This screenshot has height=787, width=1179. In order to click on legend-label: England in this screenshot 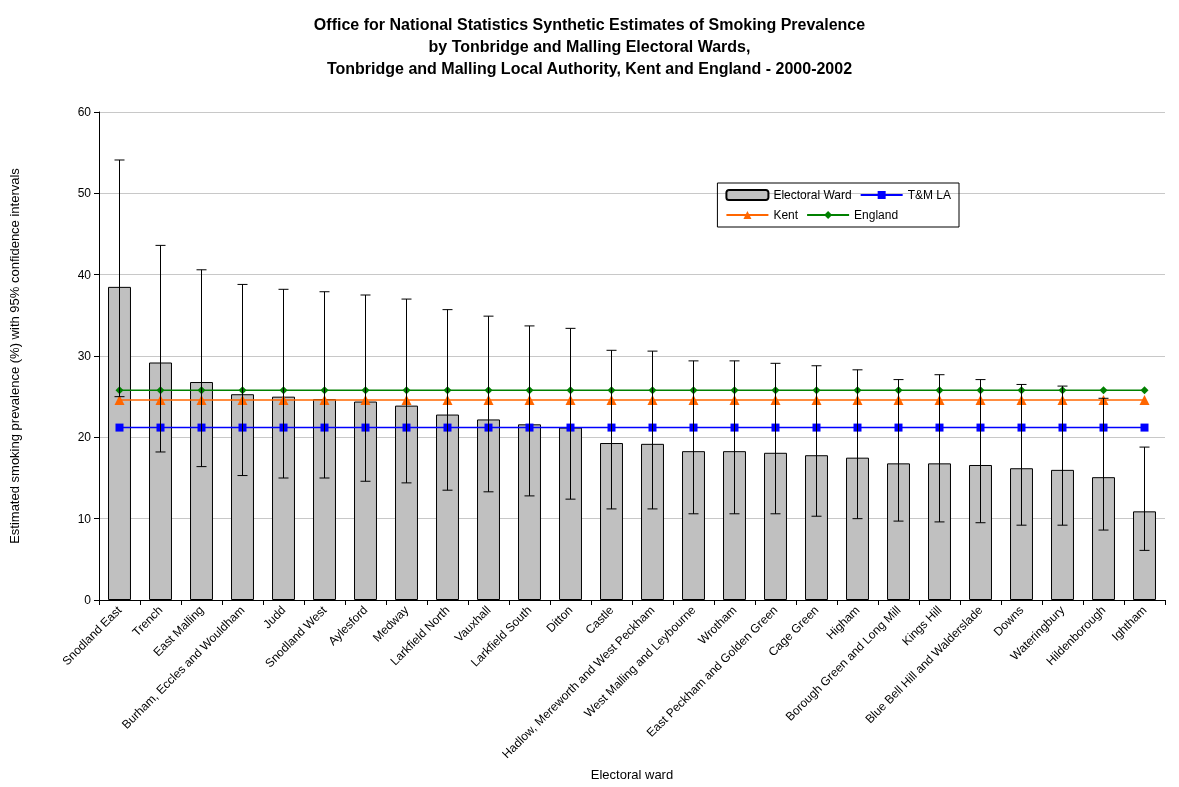, I will do `click(876, 215)`.